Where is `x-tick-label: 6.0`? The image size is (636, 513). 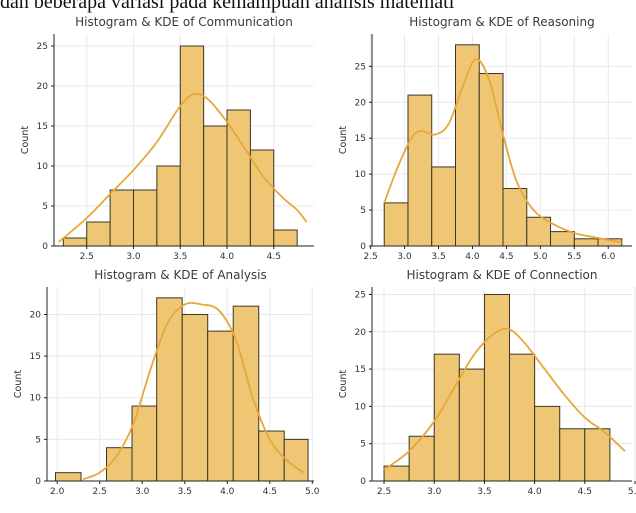
x-tick-label: 6.0 is located at coordinates (608, 257).